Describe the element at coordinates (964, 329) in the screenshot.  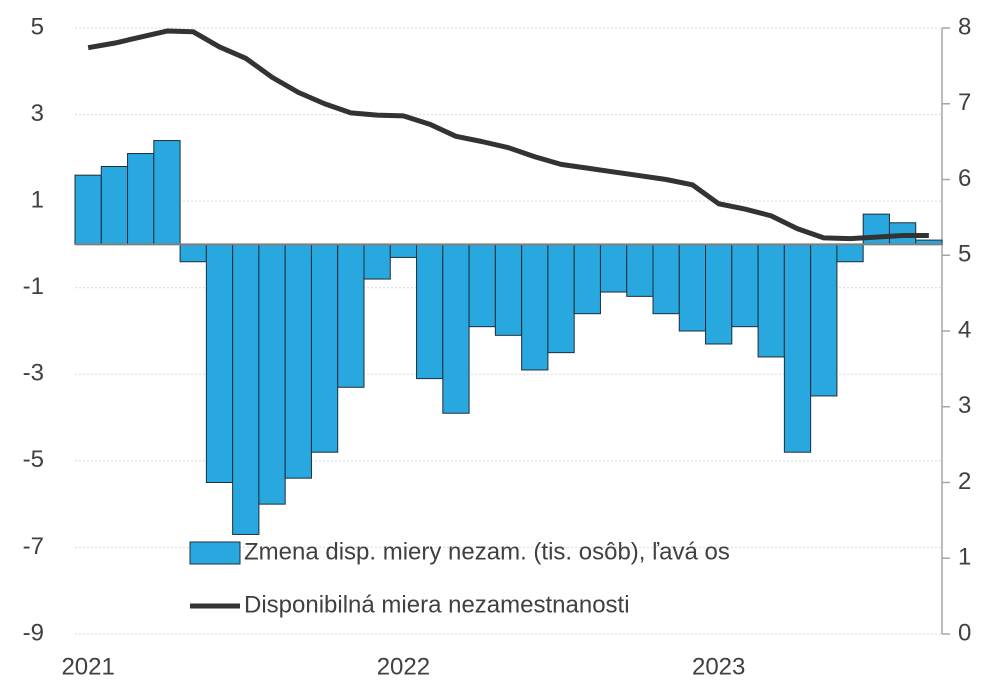
I see `y2-tick-label: 4` at that location.